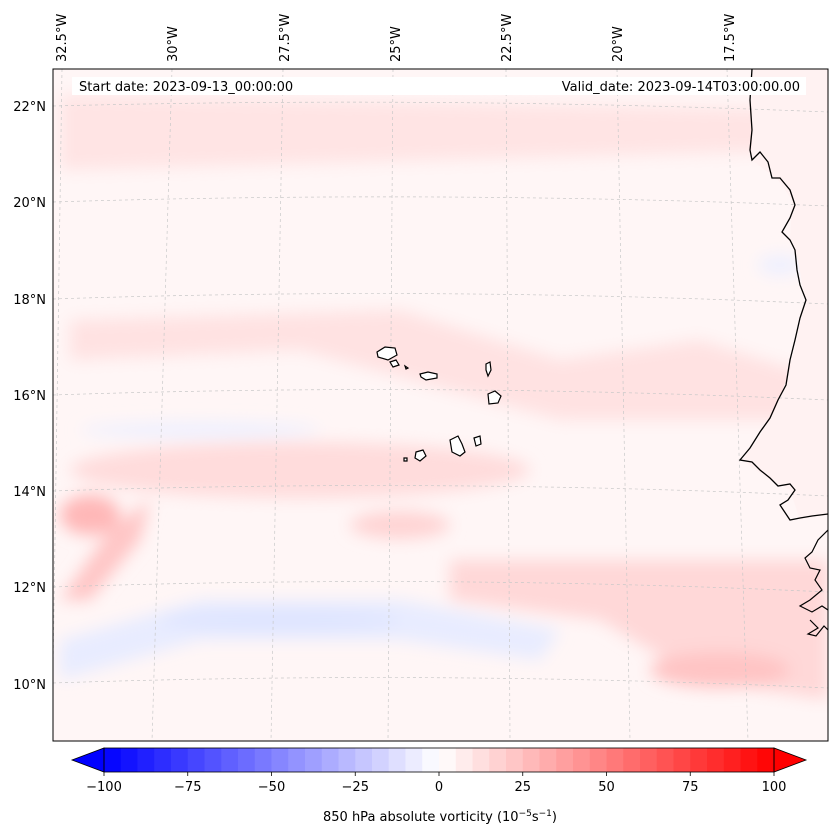 The width and height of the screenshot is (837, 839). I want to click on lat-label-18n: 18°N, so click(29, 300).